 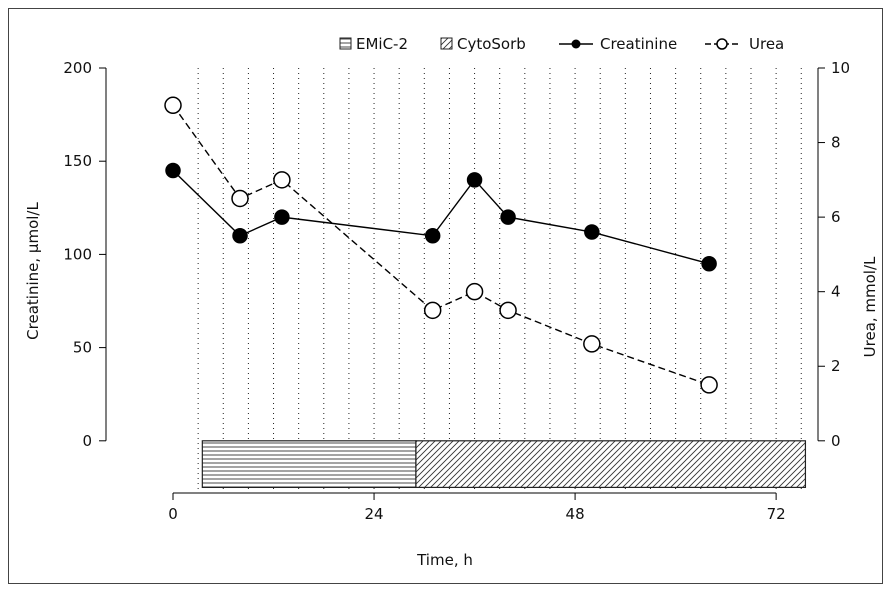 What do you see at coordinates (766, 44) in the screenshot?
I see `legend-urea-label: Urea` at bounding box center [766, 44].